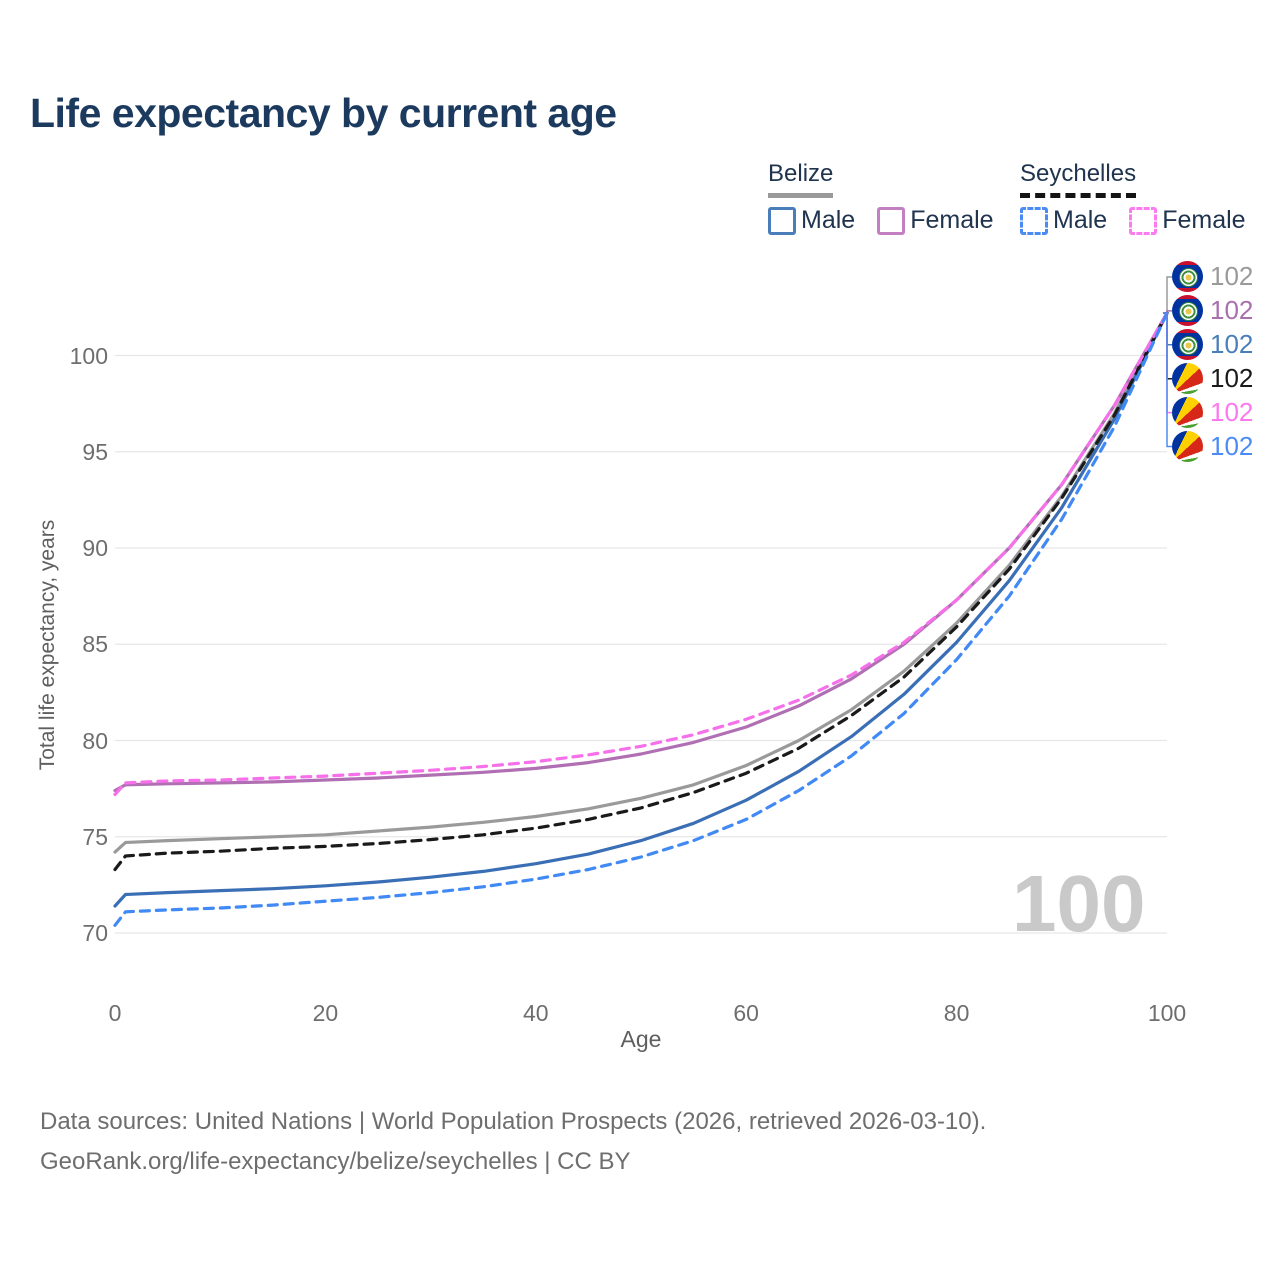 This screenshot has height=1280, width=1280. What do you see at coordinates (641, 1039) in the screenshot?
I see `x-axis-title: Age` at bounding box center [641, 1039].